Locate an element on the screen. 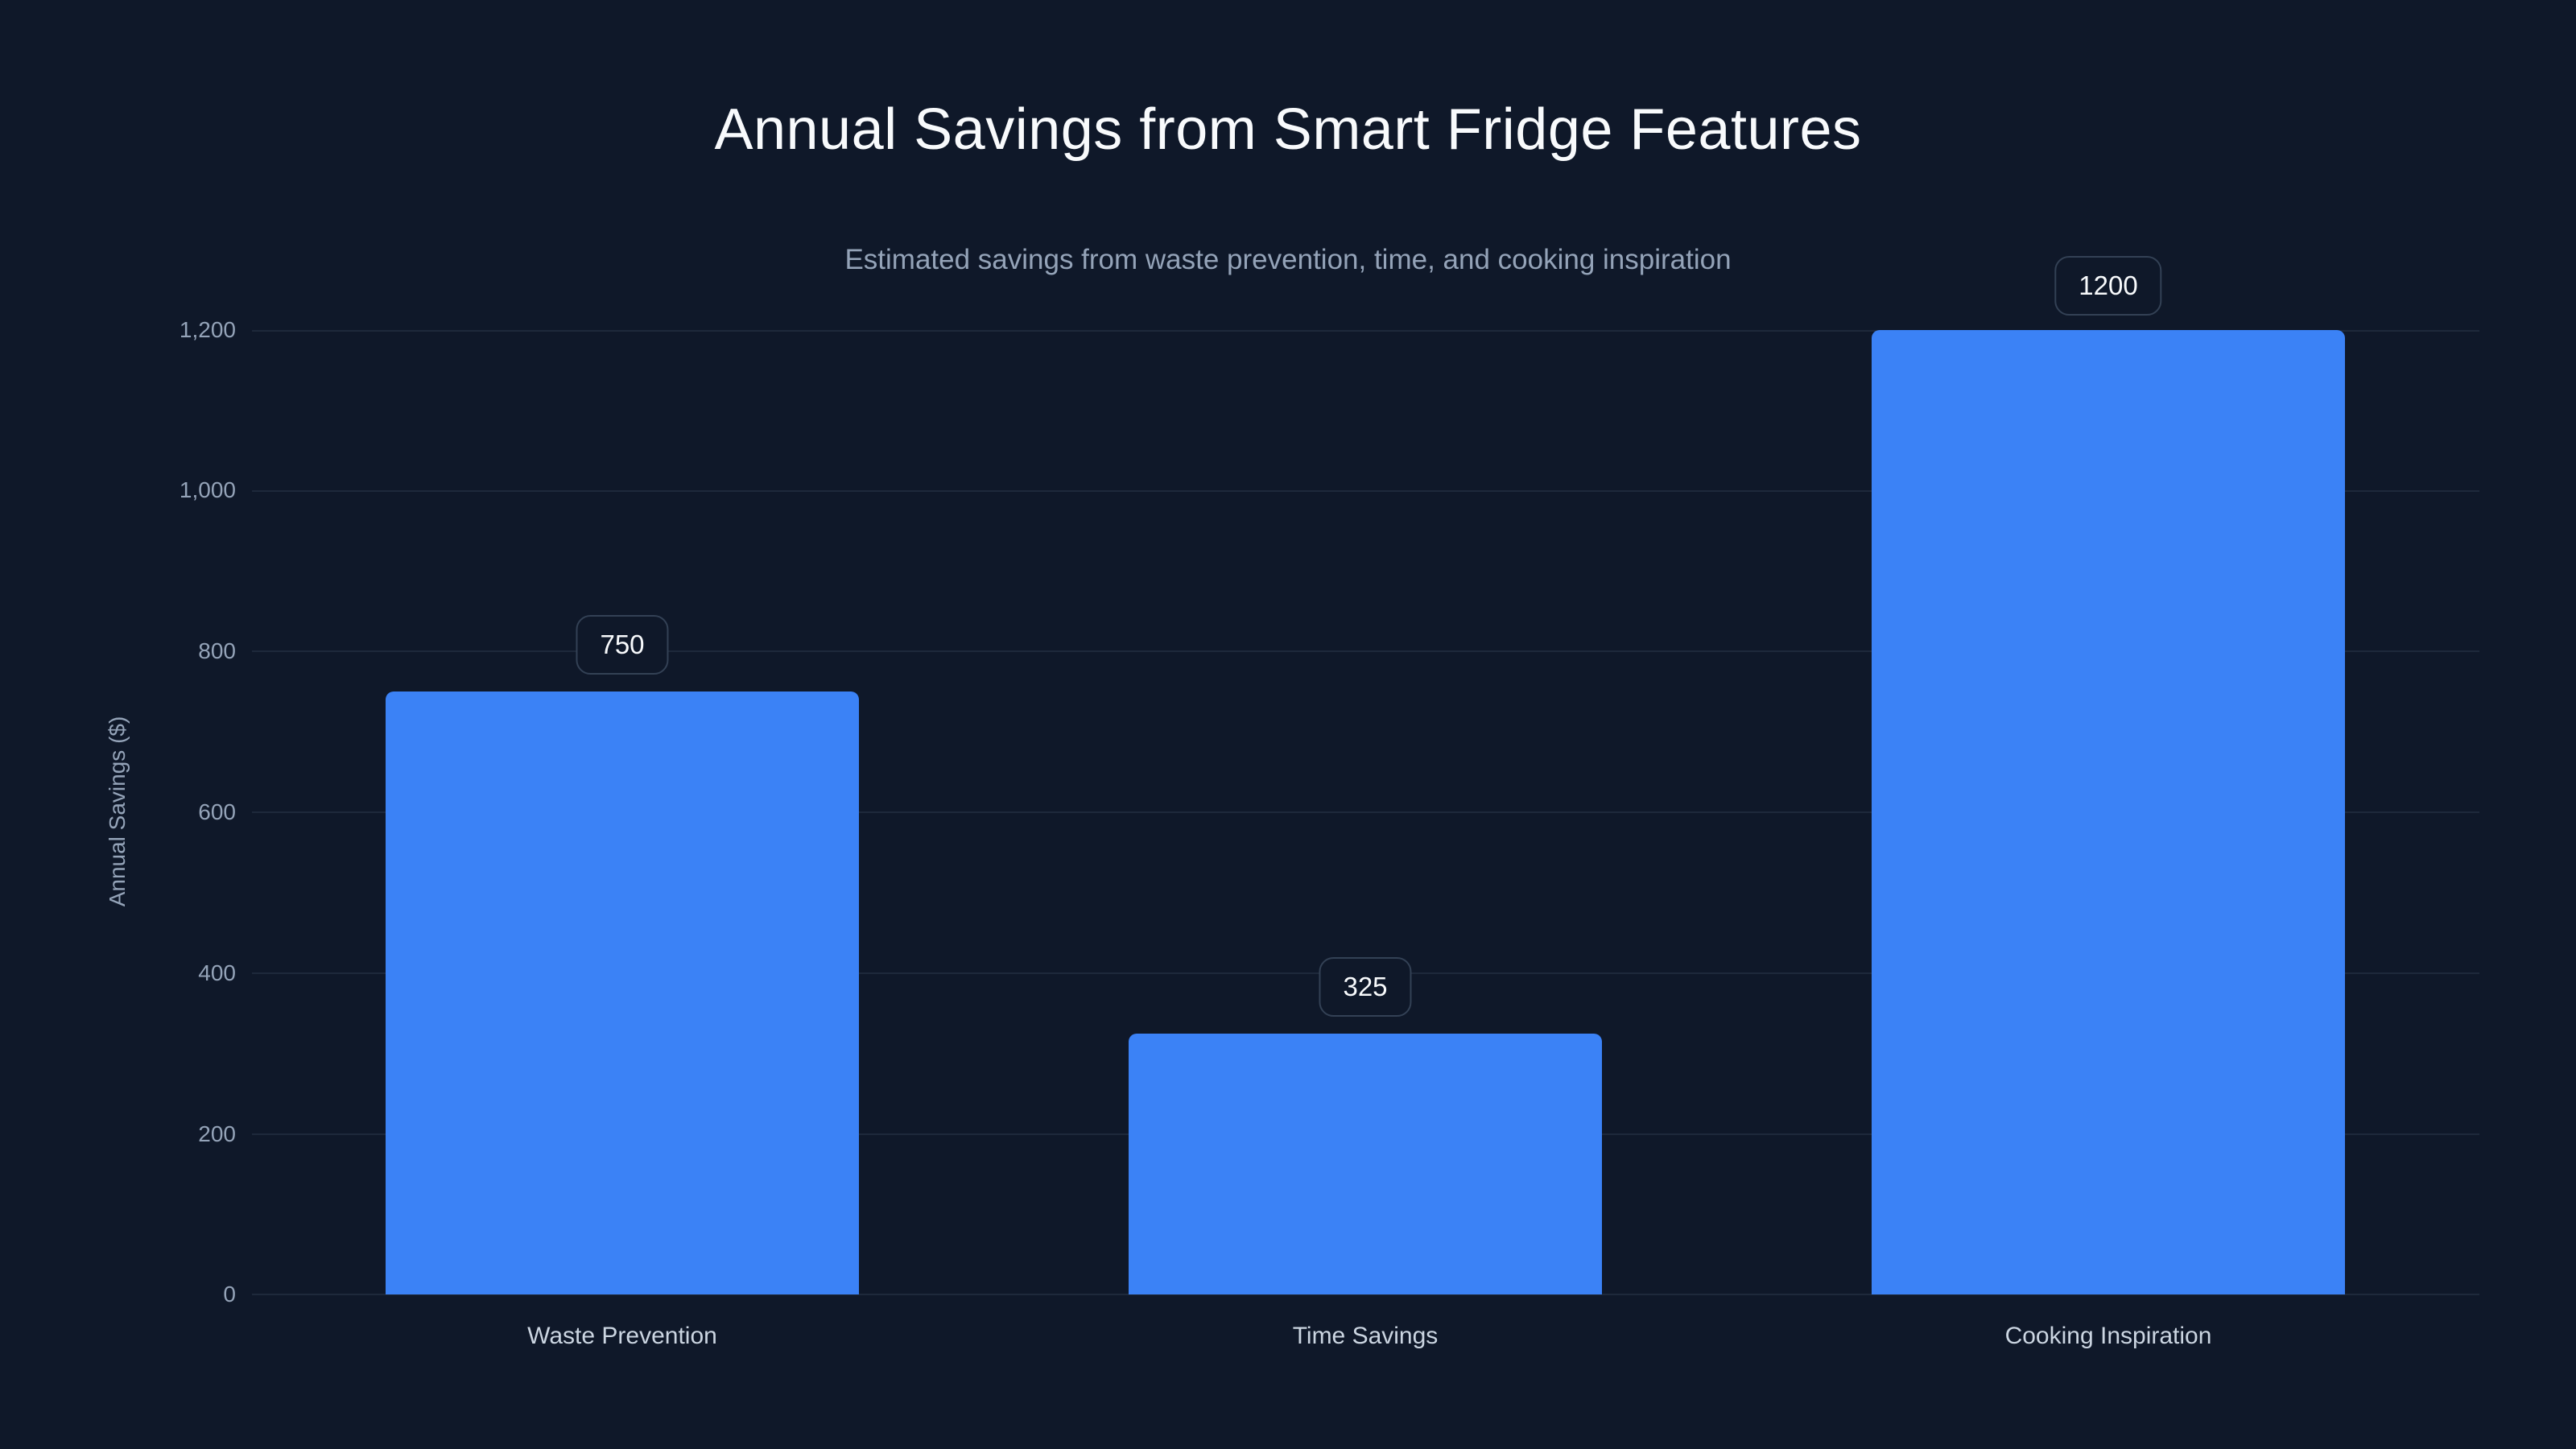 The width and height of the screenshot is (2576, 1449). y-tick-1200: 1,200 is located at coordinates (207, 329).